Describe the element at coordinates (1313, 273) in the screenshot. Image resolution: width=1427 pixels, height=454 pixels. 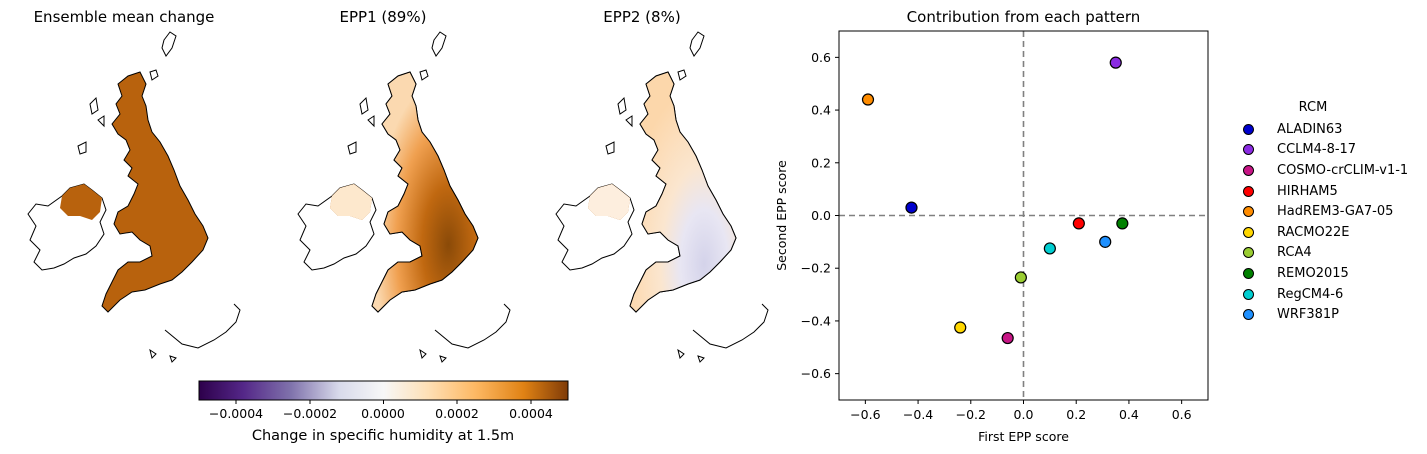
I see `legend-label: REMO2015` at that location.